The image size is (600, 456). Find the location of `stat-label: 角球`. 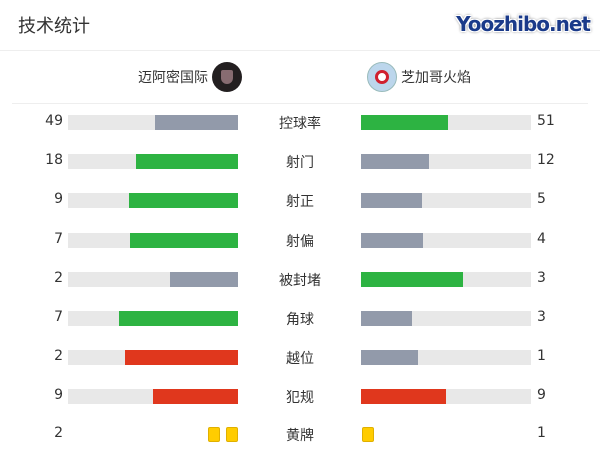

stat-label: 角球 is located at coordinates (300, 320).